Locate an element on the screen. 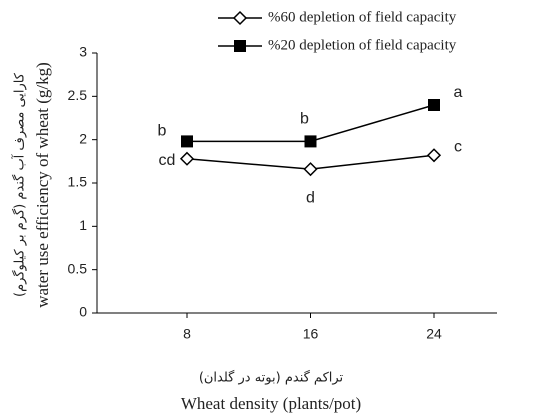 Image resolution: width=542 pixels, height=419 pixels. x-tick-label: 8 is located at coordinates (187, 334).